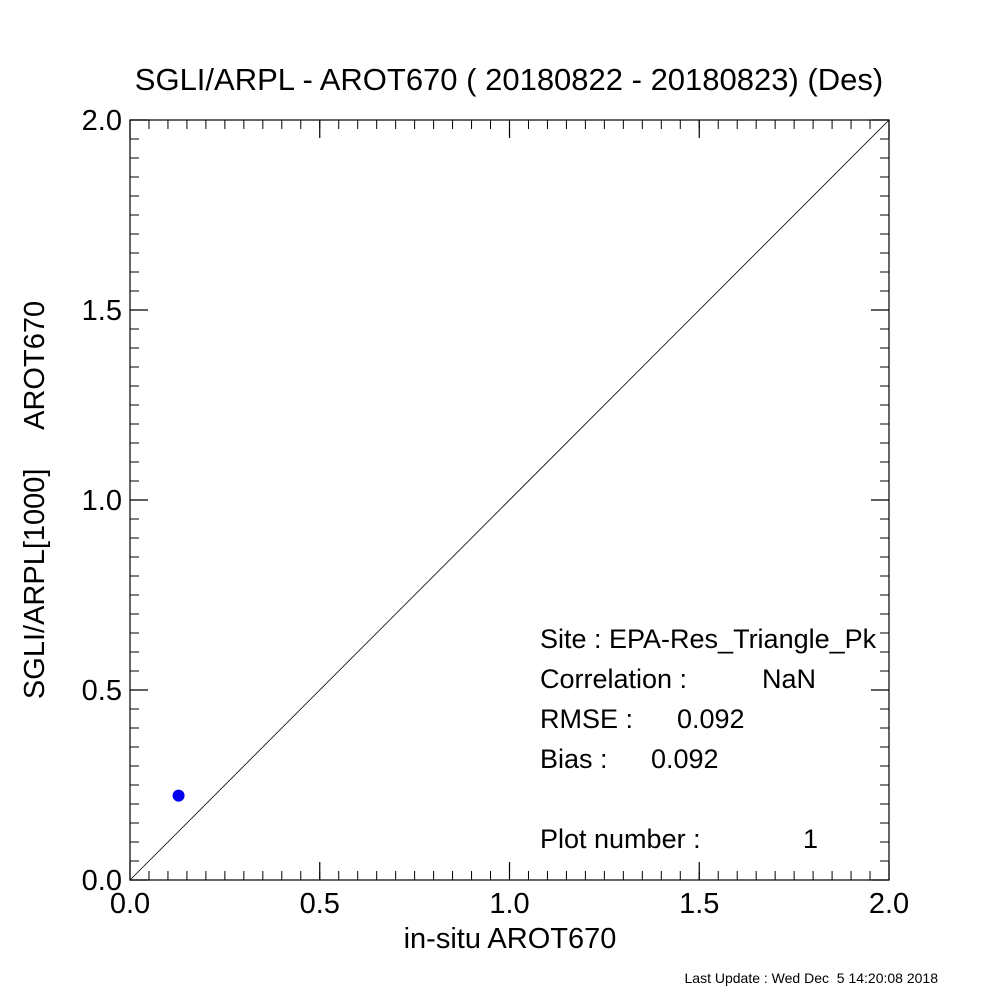 The width and height of the screenshot is (1000, 1000). What do you see at coordinates (613, 679) in the screenshot?
I see `correlation-label: Correlation :` at bounding box center [613, 679].